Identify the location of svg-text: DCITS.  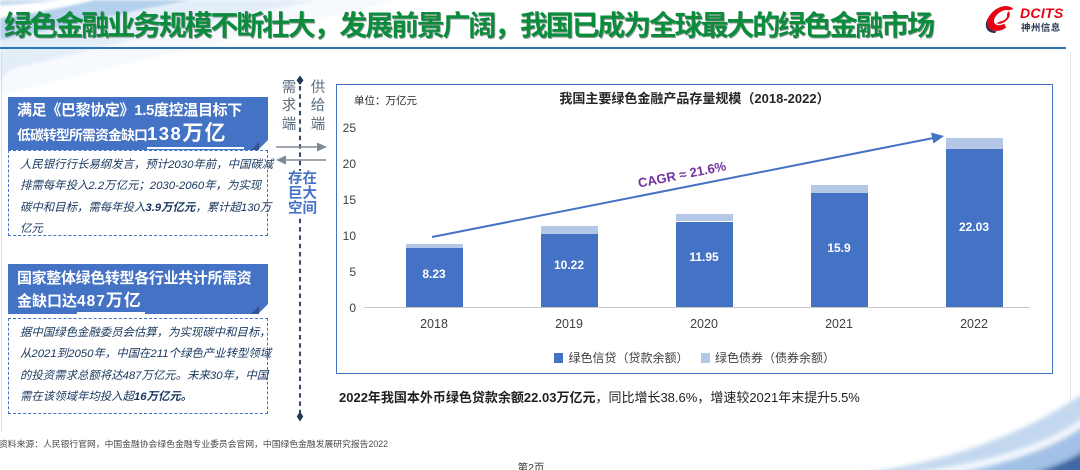
(1042, 13).